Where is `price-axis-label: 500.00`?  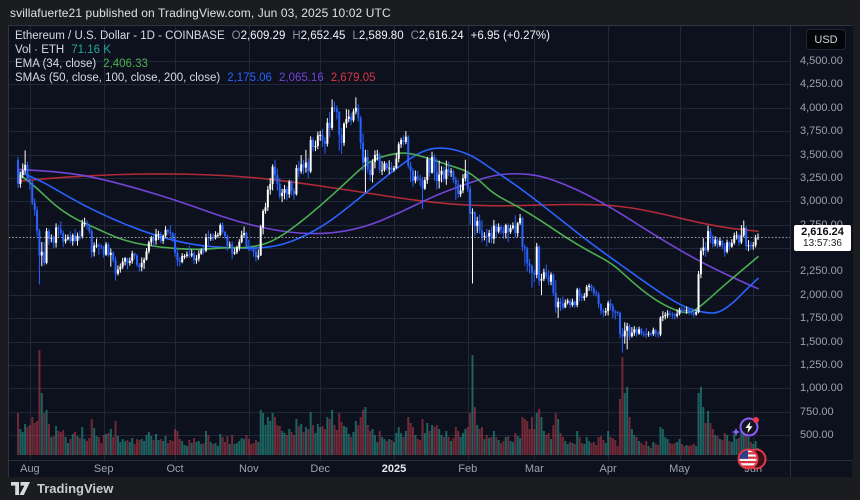 price-axis-label: 500.00 is located at coordinates (817, 435).